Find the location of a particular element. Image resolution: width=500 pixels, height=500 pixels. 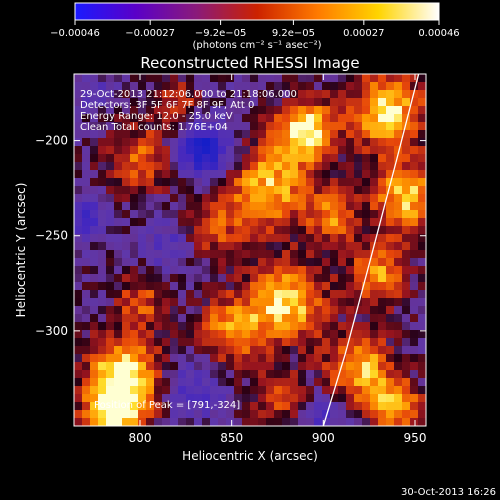

y-tick-label: −300 is located at coordinates (51, 331).